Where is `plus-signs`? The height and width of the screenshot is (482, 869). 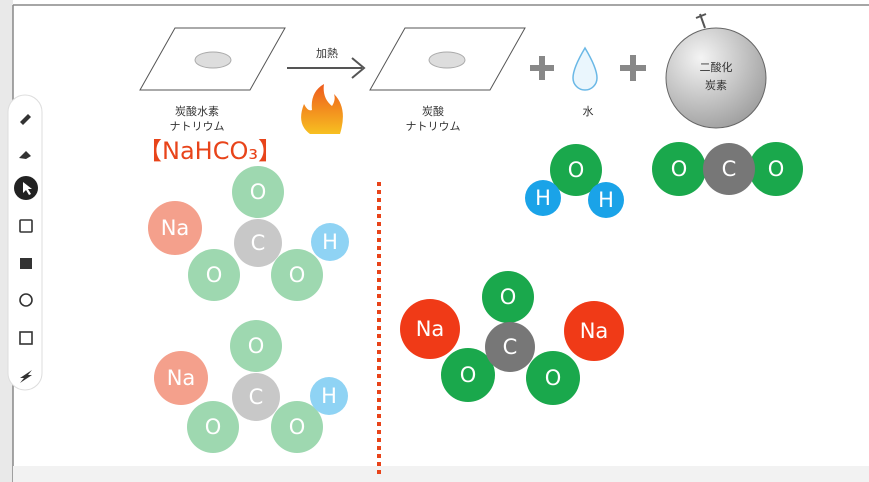
plus-signs is located at coordinates (588, 68).